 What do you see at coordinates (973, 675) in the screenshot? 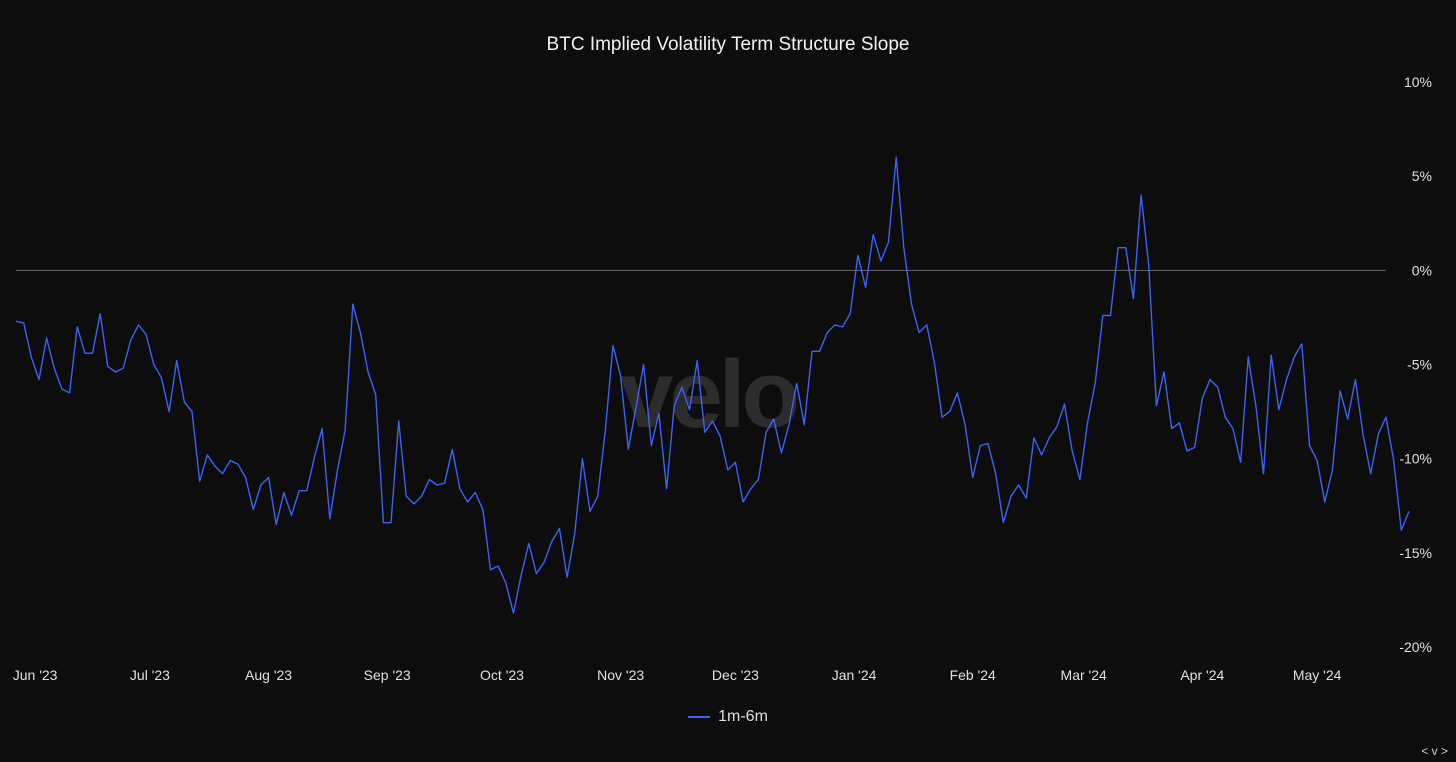
I see `x-tick-label: Feb '24` at bounding box center [973, 675].